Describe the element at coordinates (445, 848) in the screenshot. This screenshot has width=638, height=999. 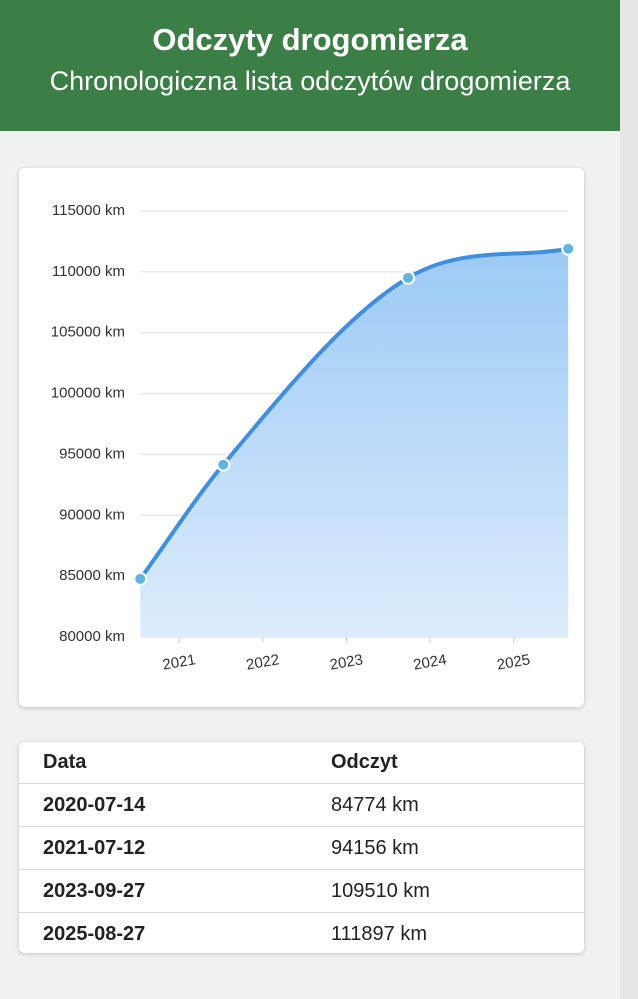
I see `table-cell: 94156 km` at that location.